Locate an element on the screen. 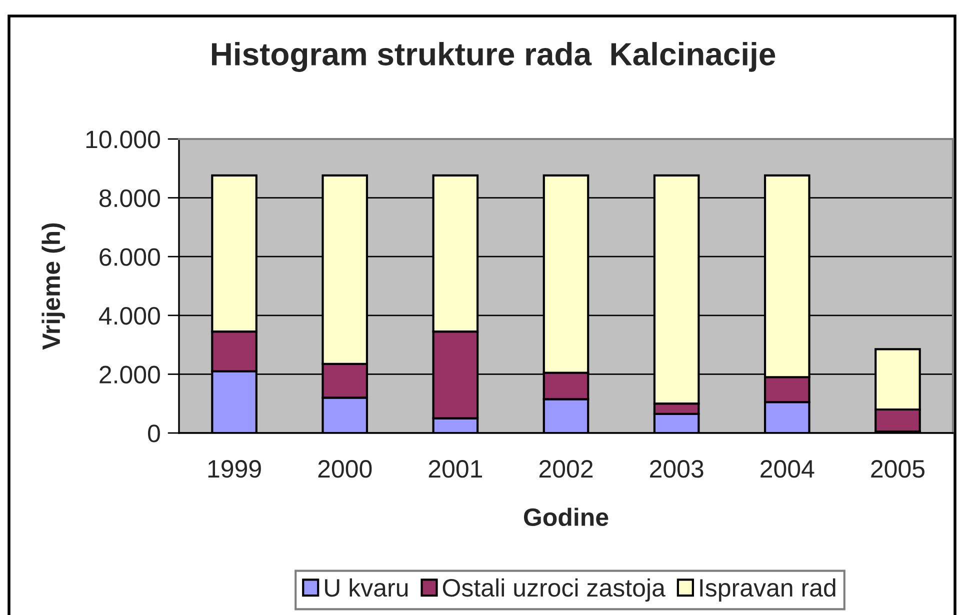  chart-title: Histogram strukture rada Kalcinacije is located at coordinates (494, 57).